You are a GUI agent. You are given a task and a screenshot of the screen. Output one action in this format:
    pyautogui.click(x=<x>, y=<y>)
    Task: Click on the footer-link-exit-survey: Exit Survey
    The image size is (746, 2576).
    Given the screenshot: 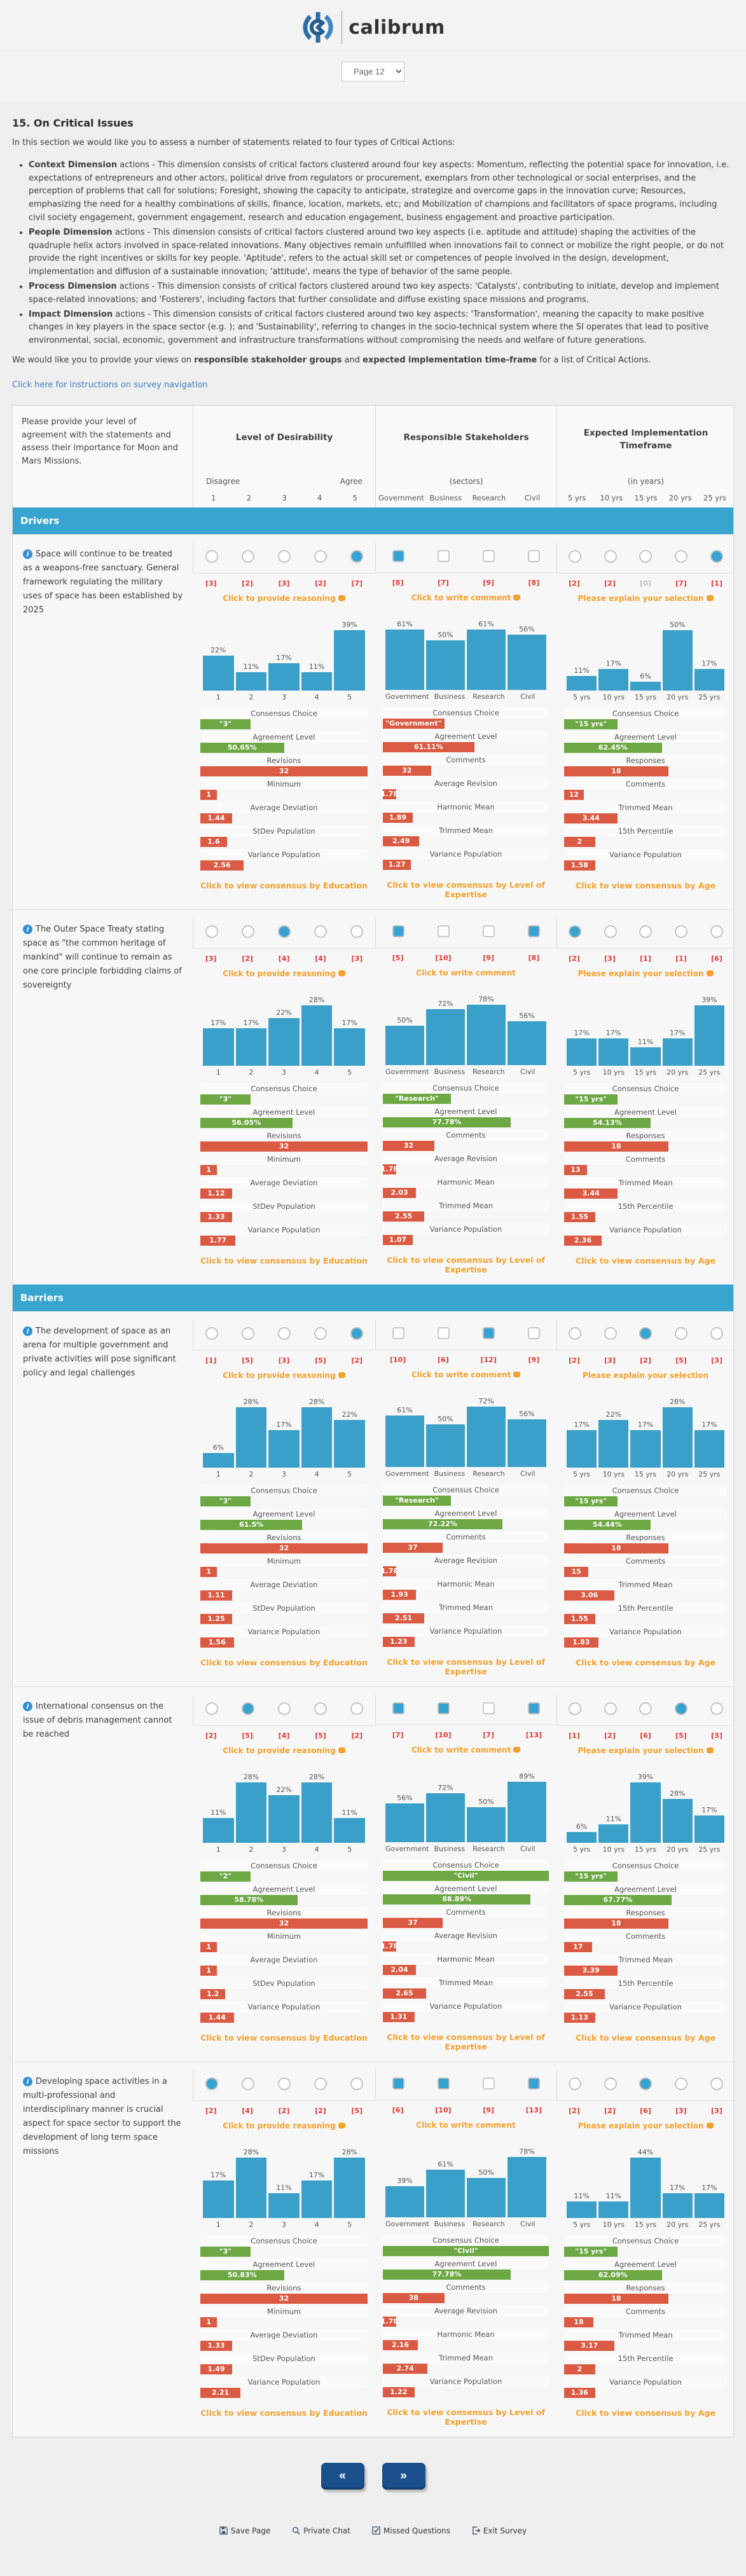 What is the action you would take?
    pyautogui.click(x=499, y=2530)
    